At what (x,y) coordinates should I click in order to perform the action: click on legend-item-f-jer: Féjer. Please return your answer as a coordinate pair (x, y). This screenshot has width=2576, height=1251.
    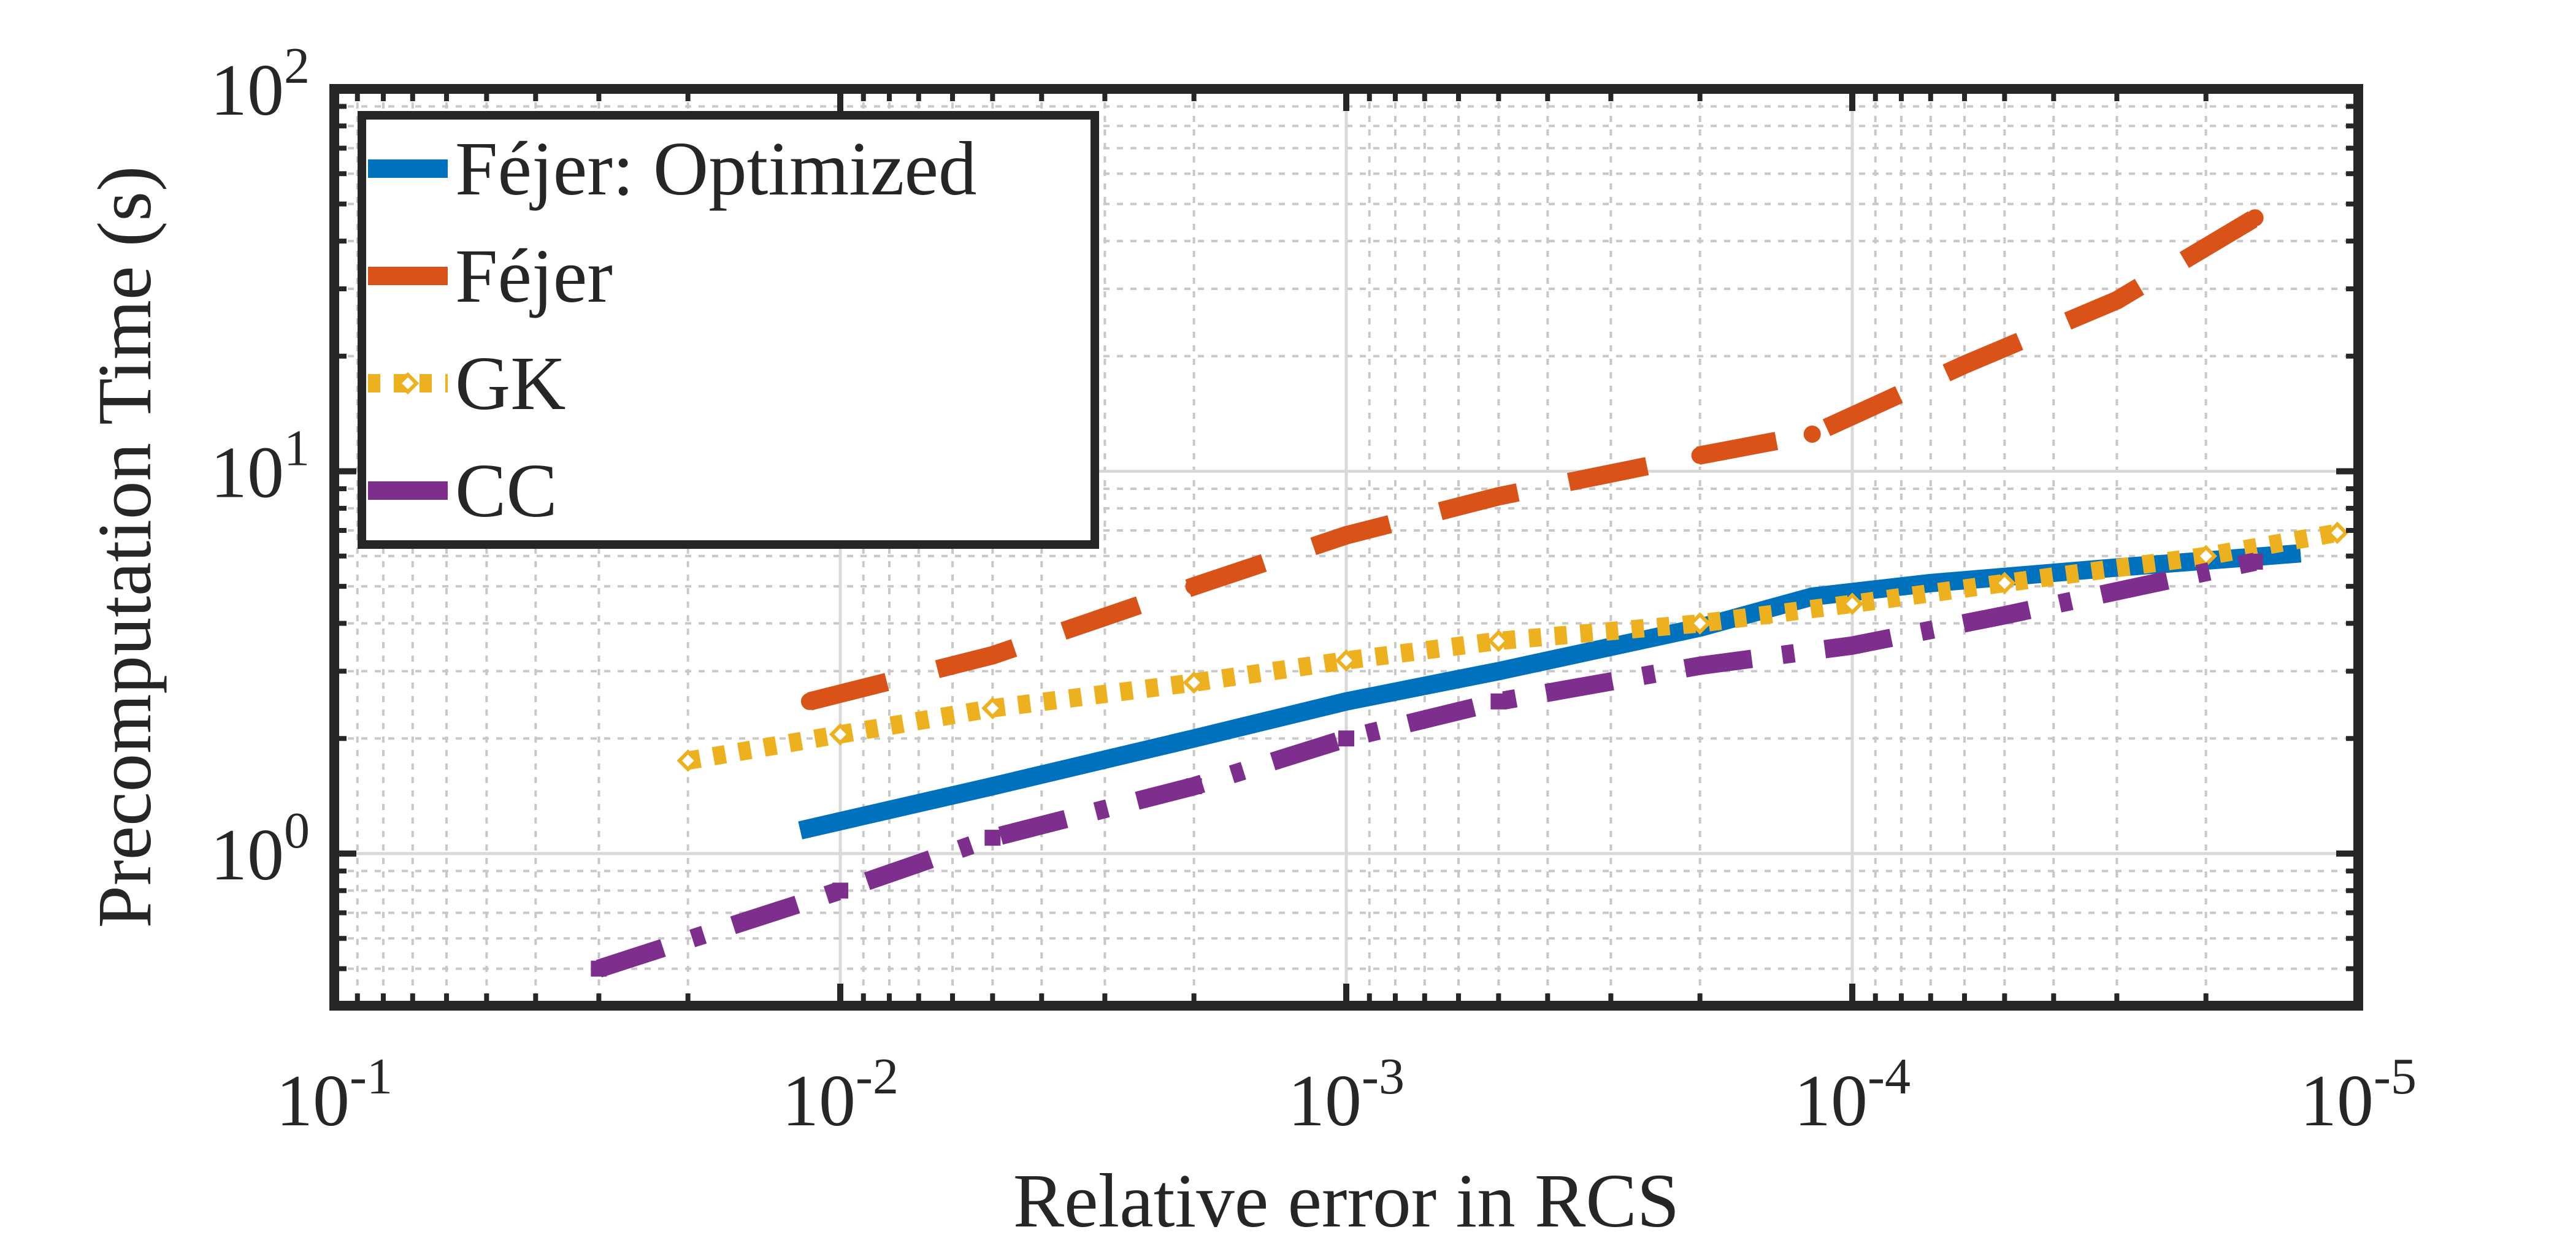
    Looking at the image, I should click on (490, 277).